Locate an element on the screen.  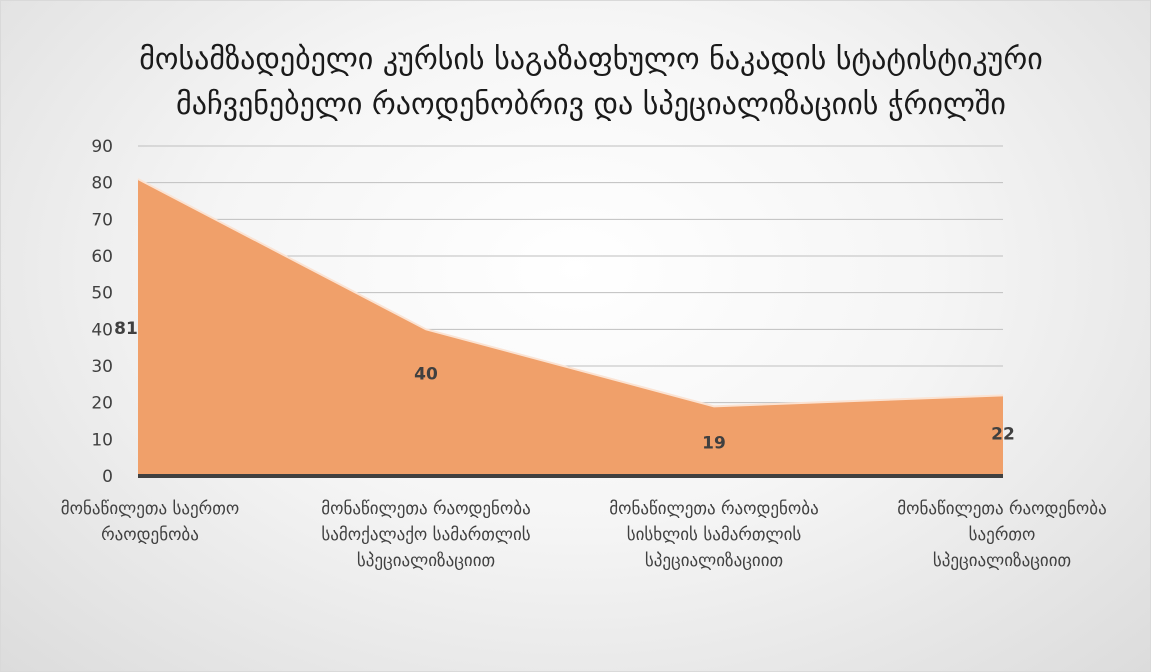
x-category-label-line: სისხლის სამართლის is located at coordinates (714, 535).